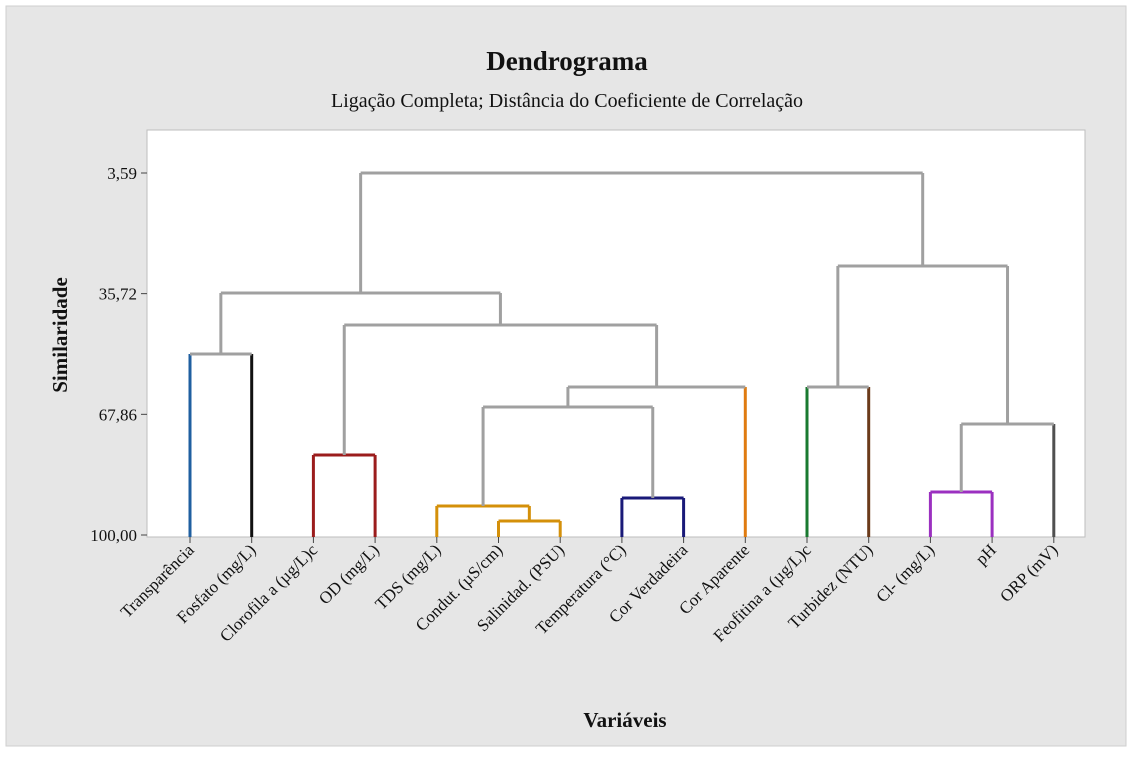  What do you see at coordinates (118, 294) in the screenshot?
I see `y-tick-label: 35,72` at bounding box center [118, 294].